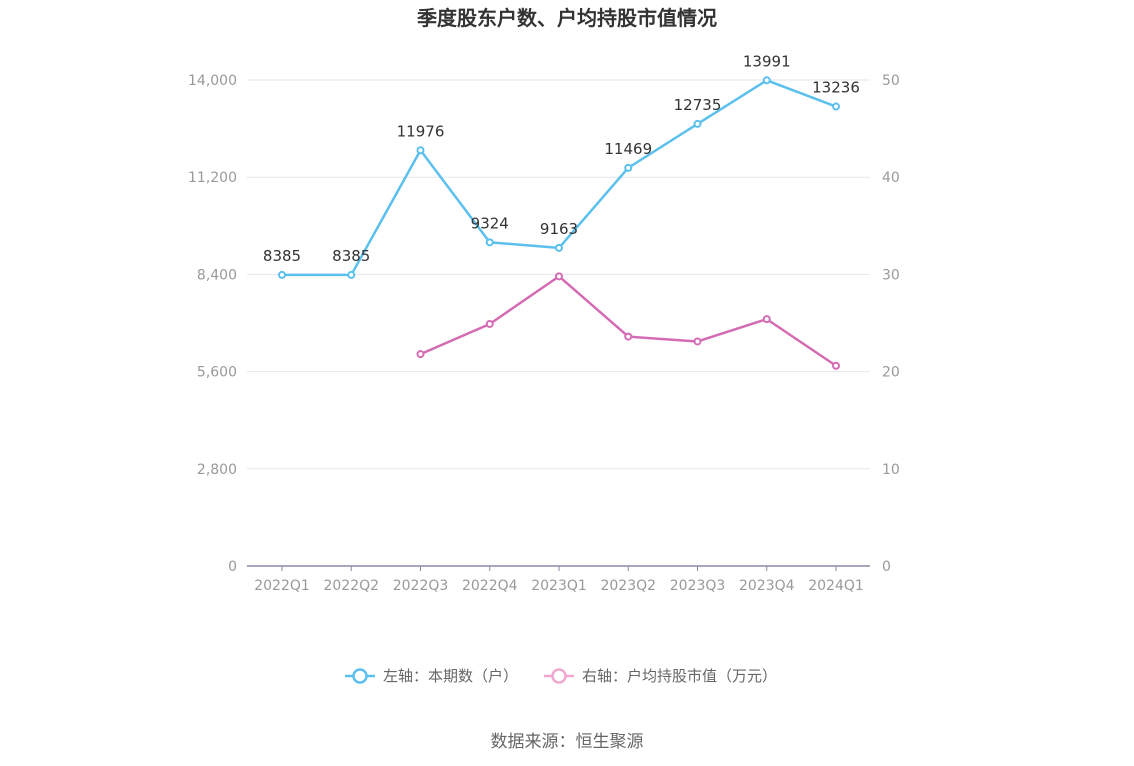 The width and height of the screenshot is (1134, 766). What do you see at coordinates (490, 586) in the screenshot?
I see `x-tick-label: 2022Q4` at bounding box center [490, 586].